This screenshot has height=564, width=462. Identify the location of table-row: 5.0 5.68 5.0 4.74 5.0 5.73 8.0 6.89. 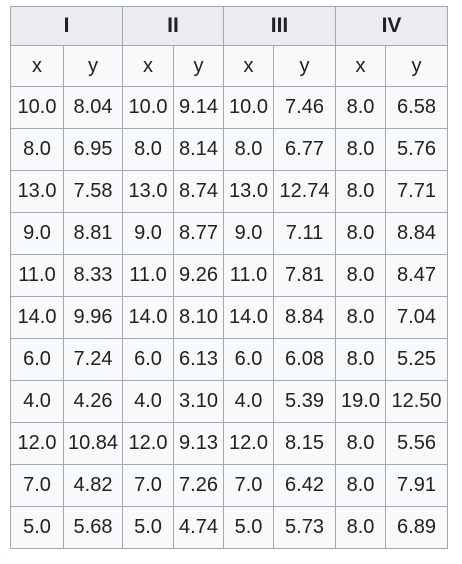
(229, 527).